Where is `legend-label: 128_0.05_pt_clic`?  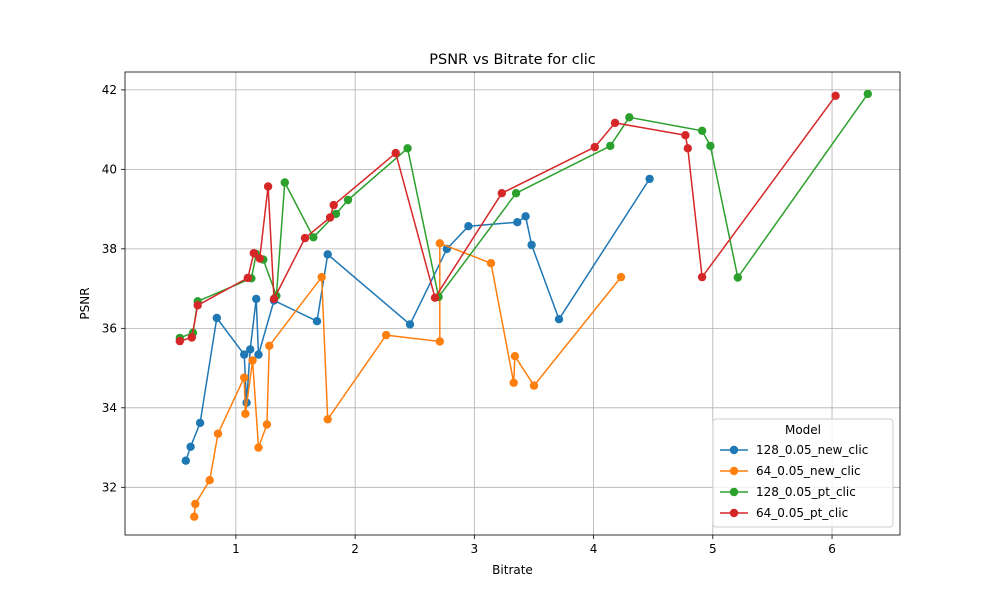 legend-label: 128_0.05_pt_clic is located at coordinates (806, 492).